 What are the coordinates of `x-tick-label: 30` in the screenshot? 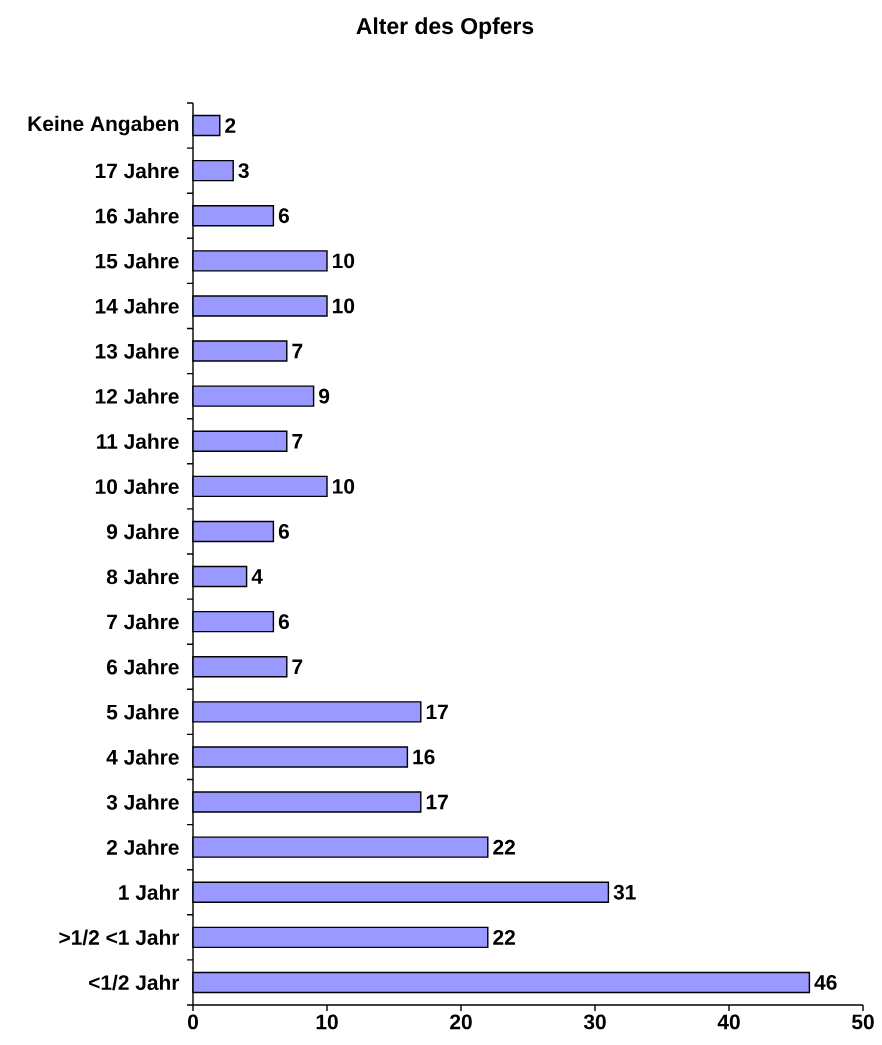 It's located at (594, 1022).